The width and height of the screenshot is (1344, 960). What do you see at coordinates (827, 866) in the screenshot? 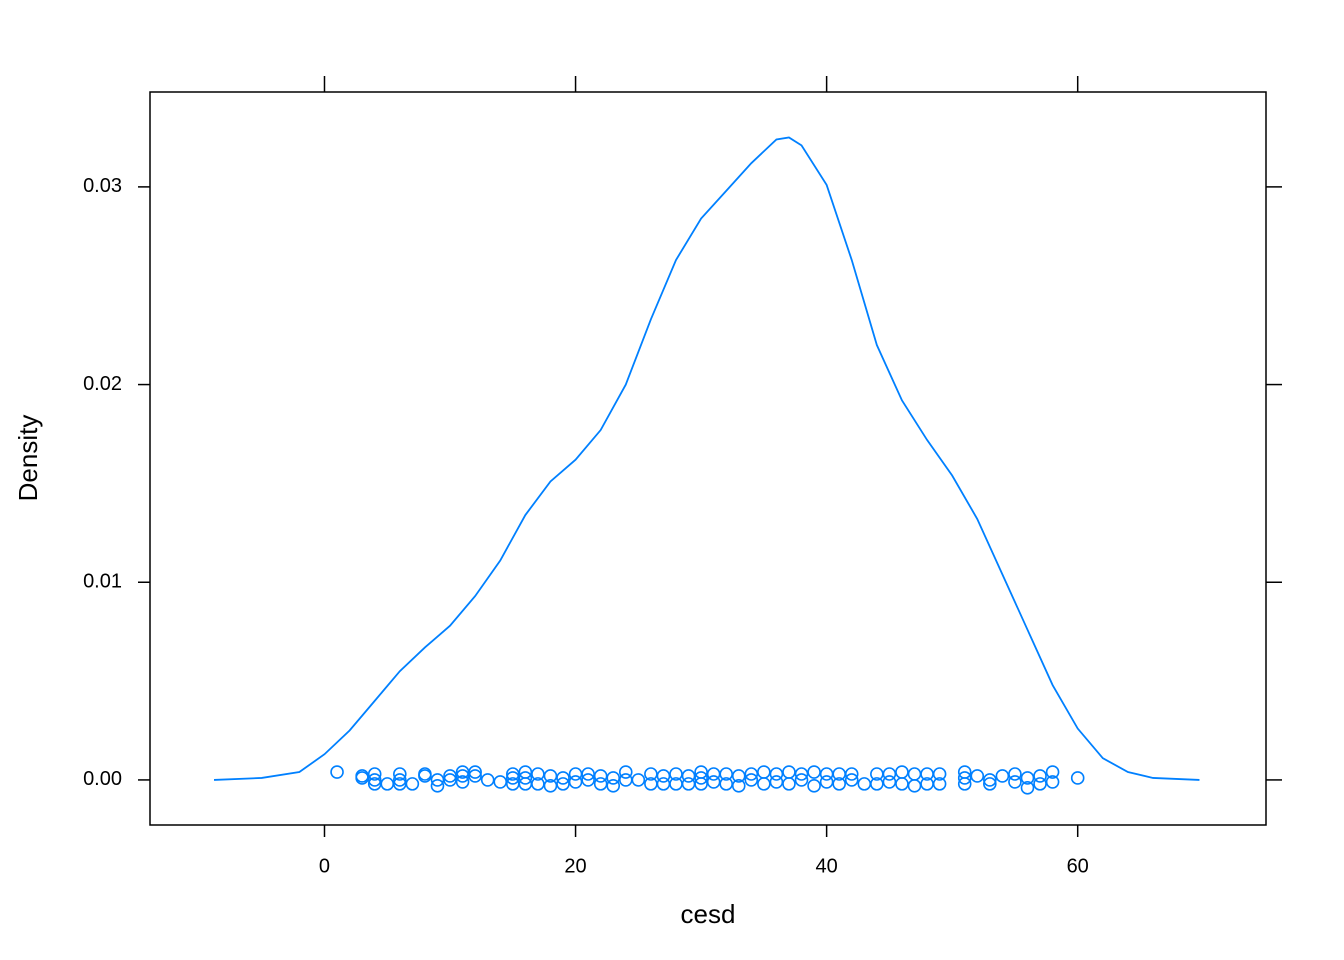
I see `x-tick-label: 40` at bounding box center [827, 866].